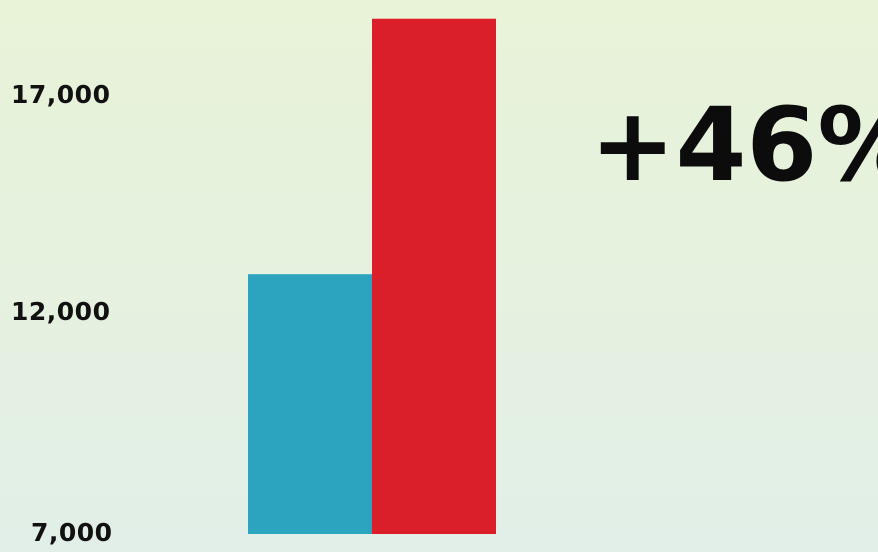  I want to click on y-tick-label-17000: 17,000, so click(61, 94).